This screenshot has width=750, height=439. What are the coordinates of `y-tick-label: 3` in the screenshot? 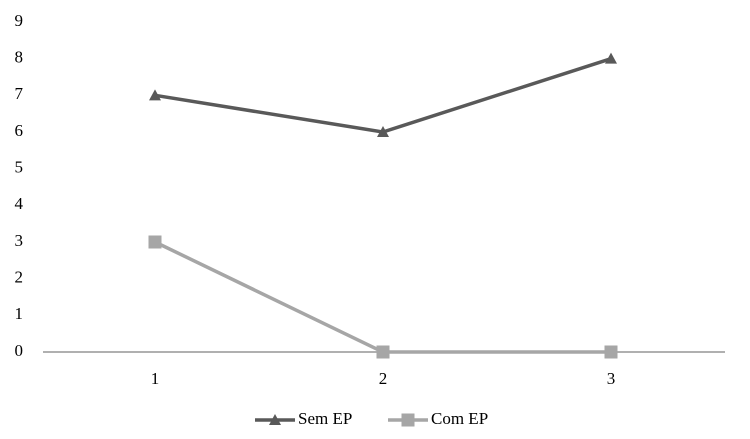 It's located at (19, 240).